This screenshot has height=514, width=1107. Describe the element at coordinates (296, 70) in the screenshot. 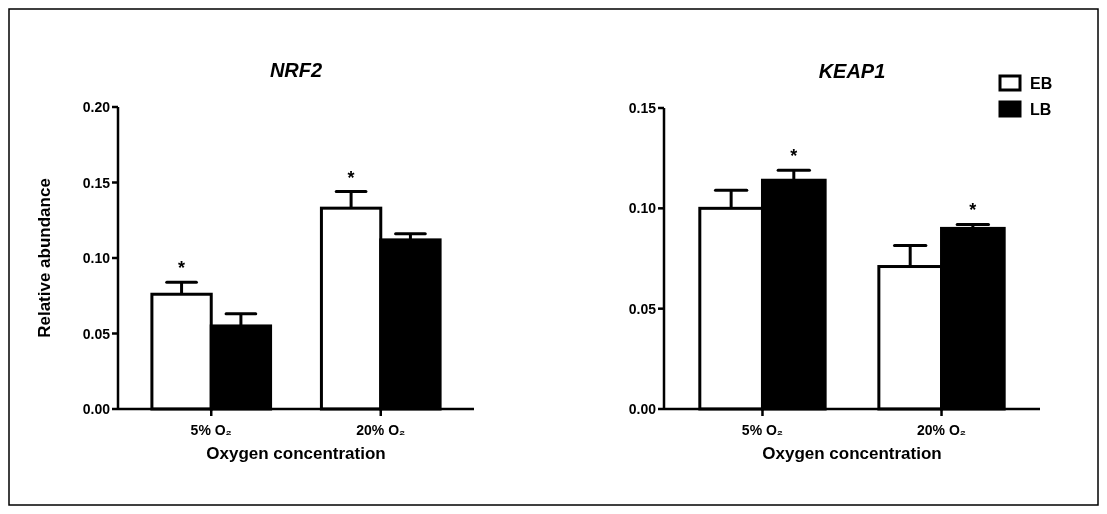

I see `chart-title: NRF2` at that location.